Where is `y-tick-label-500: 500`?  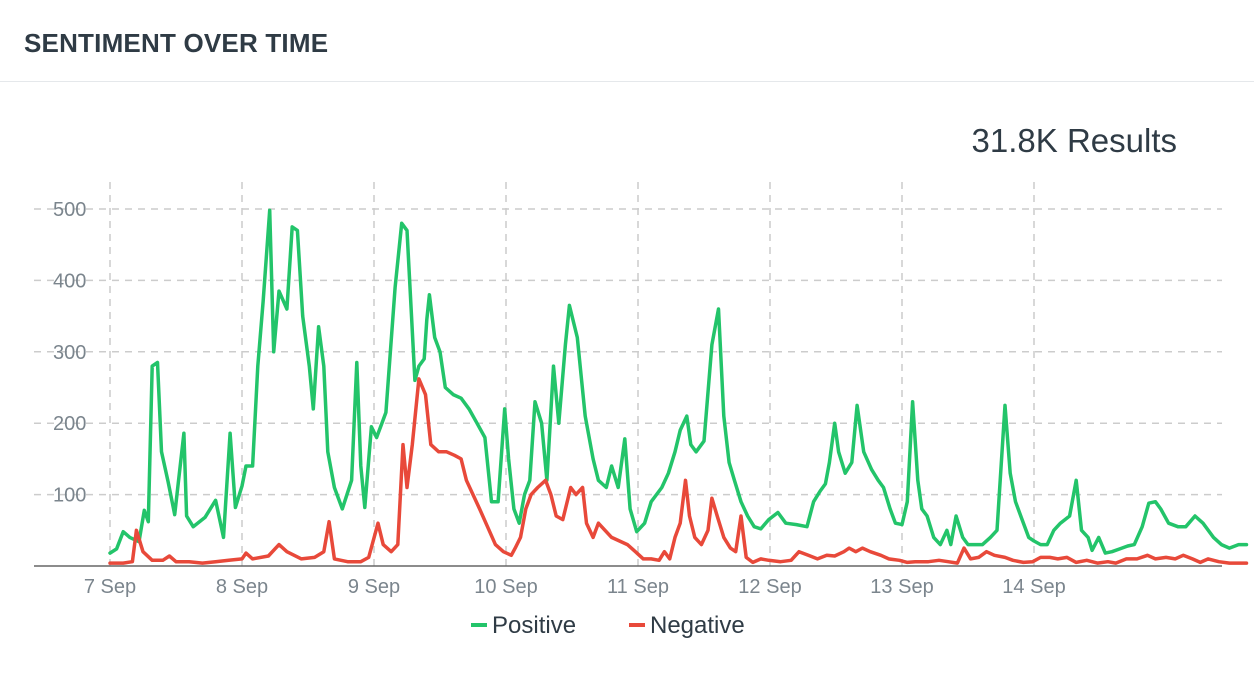 y-tick-label-500: 500 is located at coordinates (69, 210).